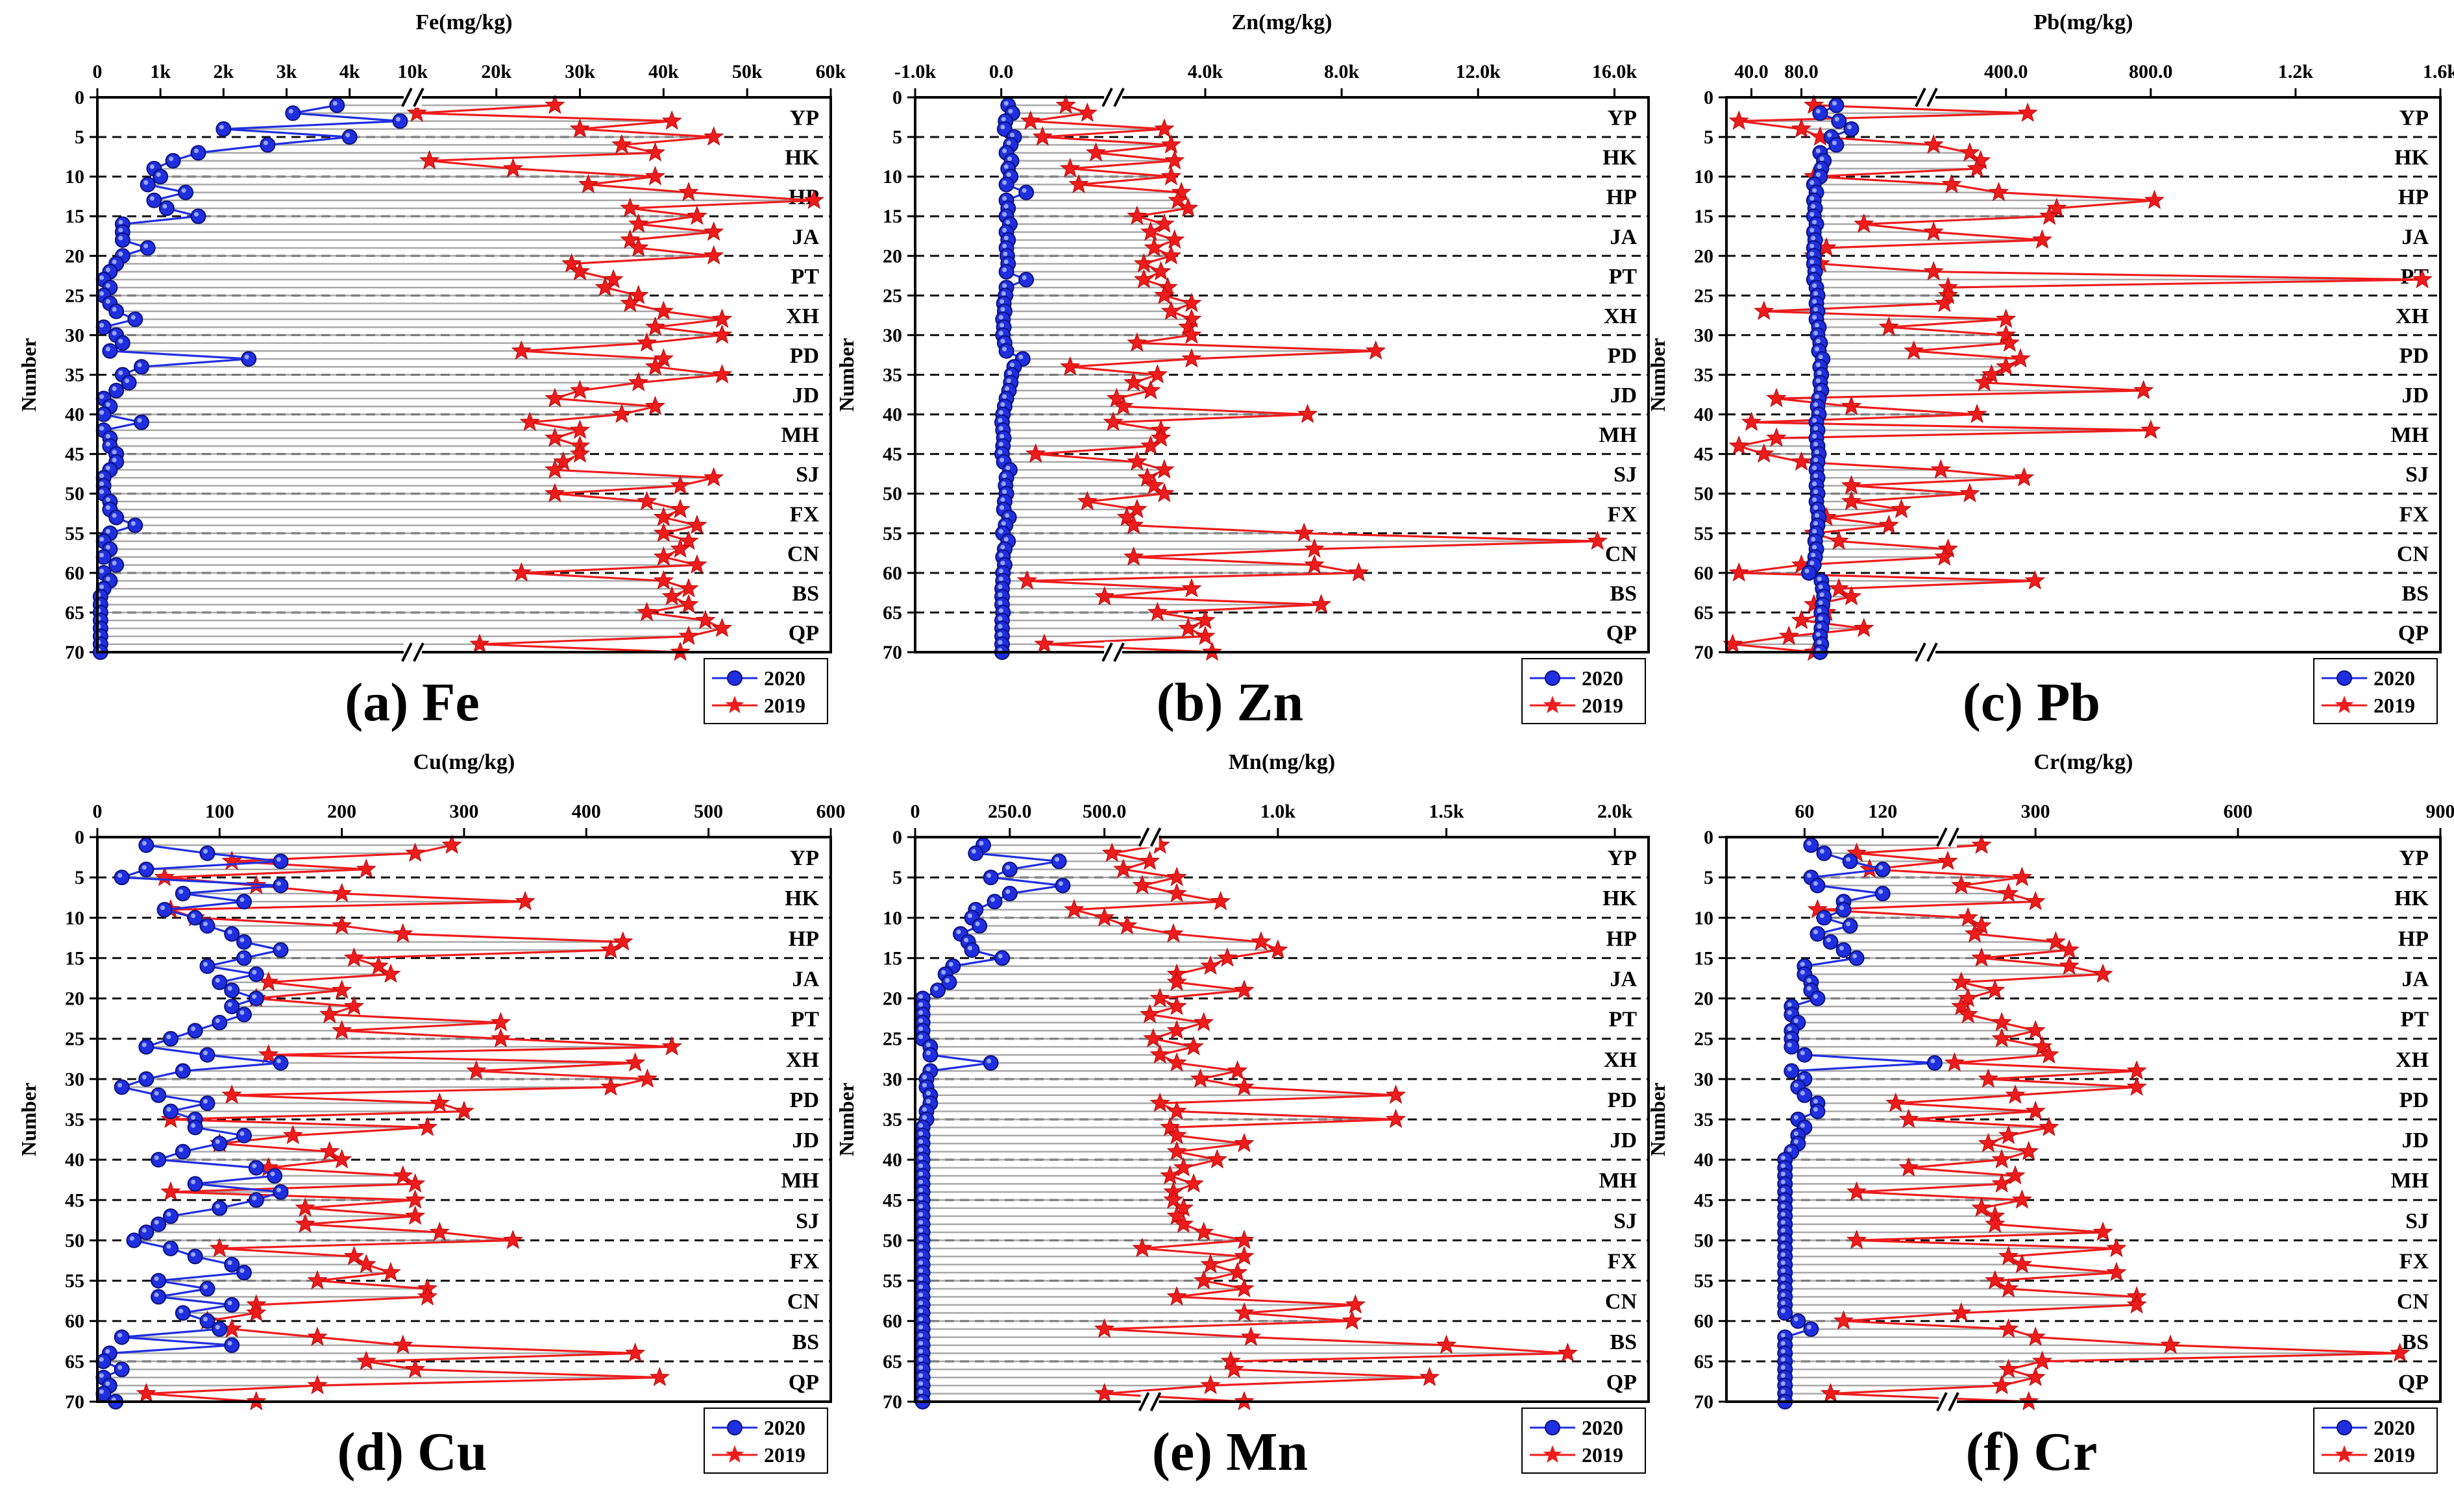 This screenshot has height=1512, width=2454. Describe the element at coordinates (892, 375) in the screenshot. I see `y-tick-label: 35` at that location.